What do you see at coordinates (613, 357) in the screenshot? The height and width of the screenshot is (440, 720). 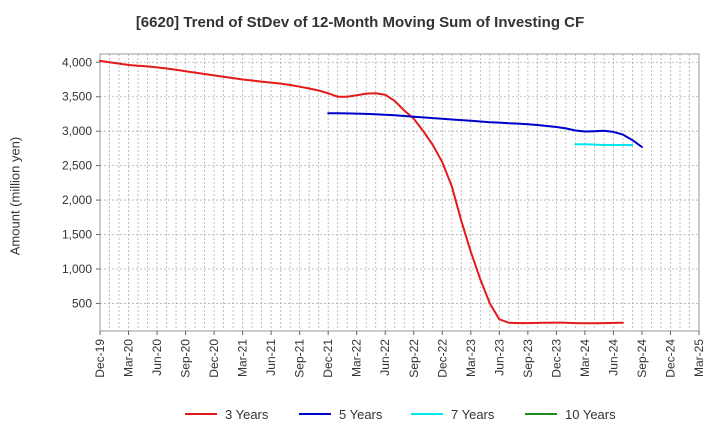 I see `x-tick-label: Jun-24` at bounding box center [613, 357].